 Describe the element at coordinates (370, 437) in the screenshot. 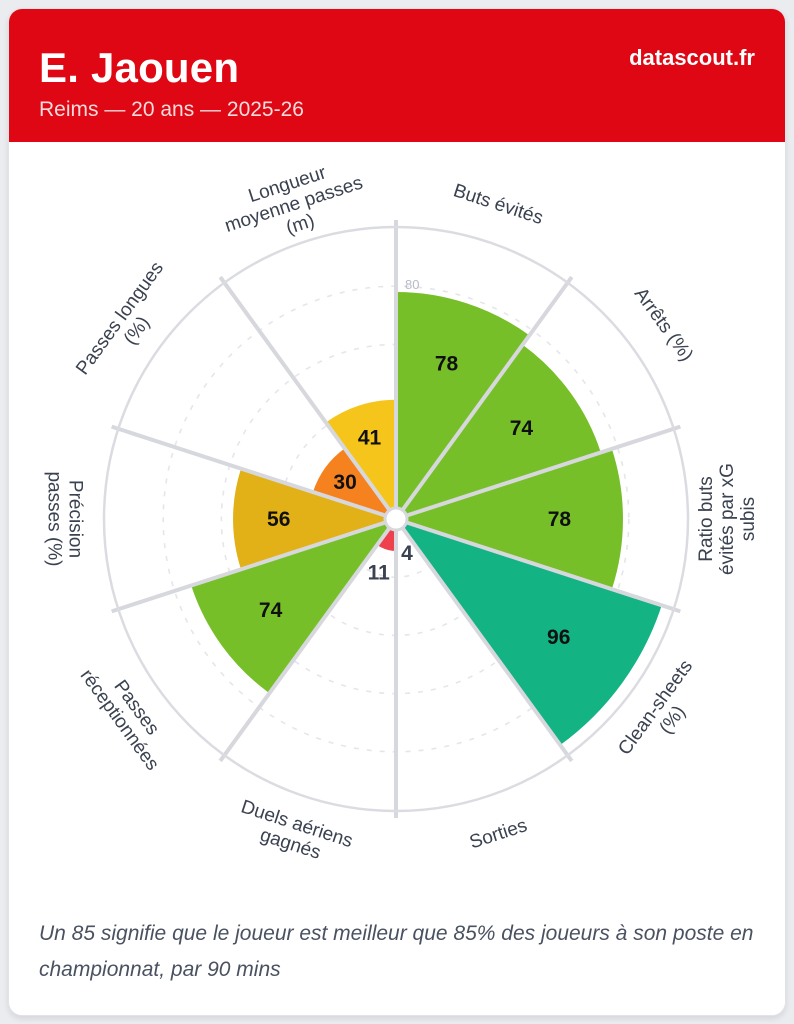

I see `slice-value-9: 41` at that location.